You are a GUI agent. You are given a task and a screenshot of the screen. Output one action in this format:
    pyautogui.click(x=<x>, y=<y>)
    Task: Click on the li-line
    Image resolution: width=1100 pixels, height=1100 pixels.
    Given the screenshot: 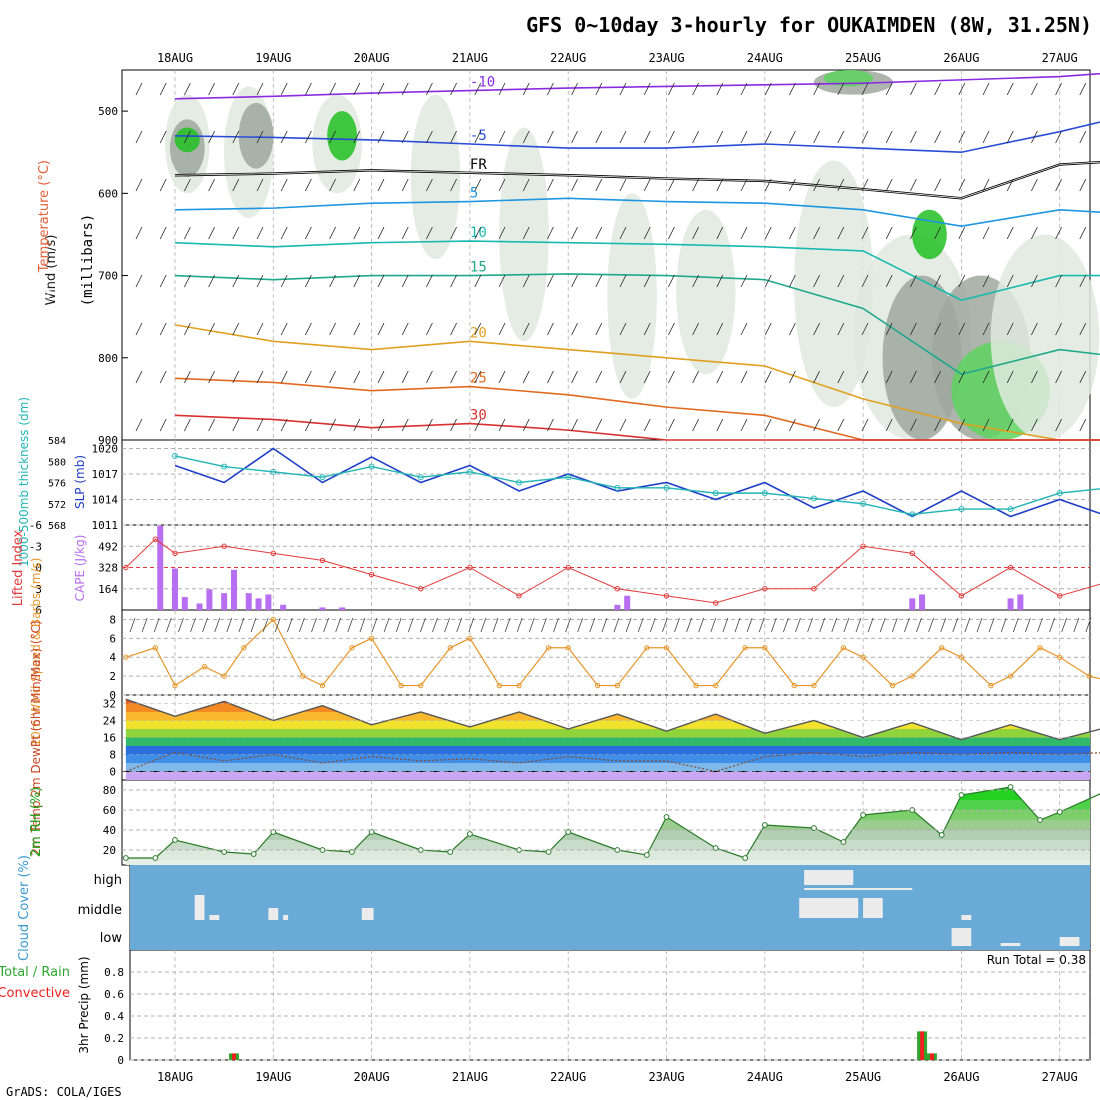 What is the action you would take?
    pyautogui.click(x=612, y=571)
    